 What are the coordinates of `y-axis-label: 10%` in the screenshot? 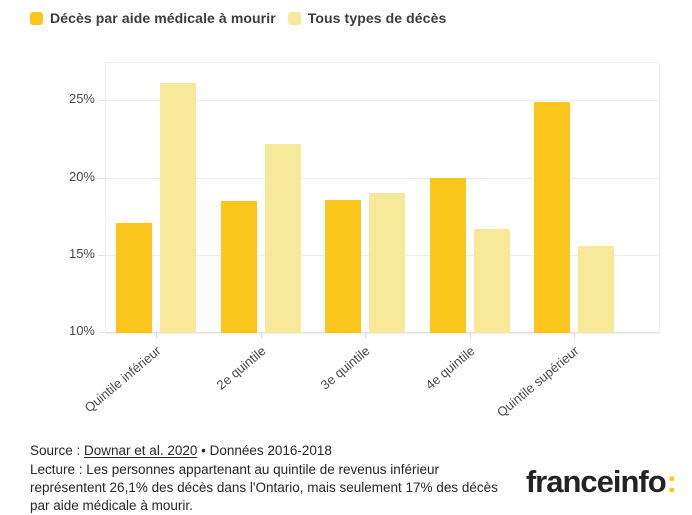 It's located at (81, 330).